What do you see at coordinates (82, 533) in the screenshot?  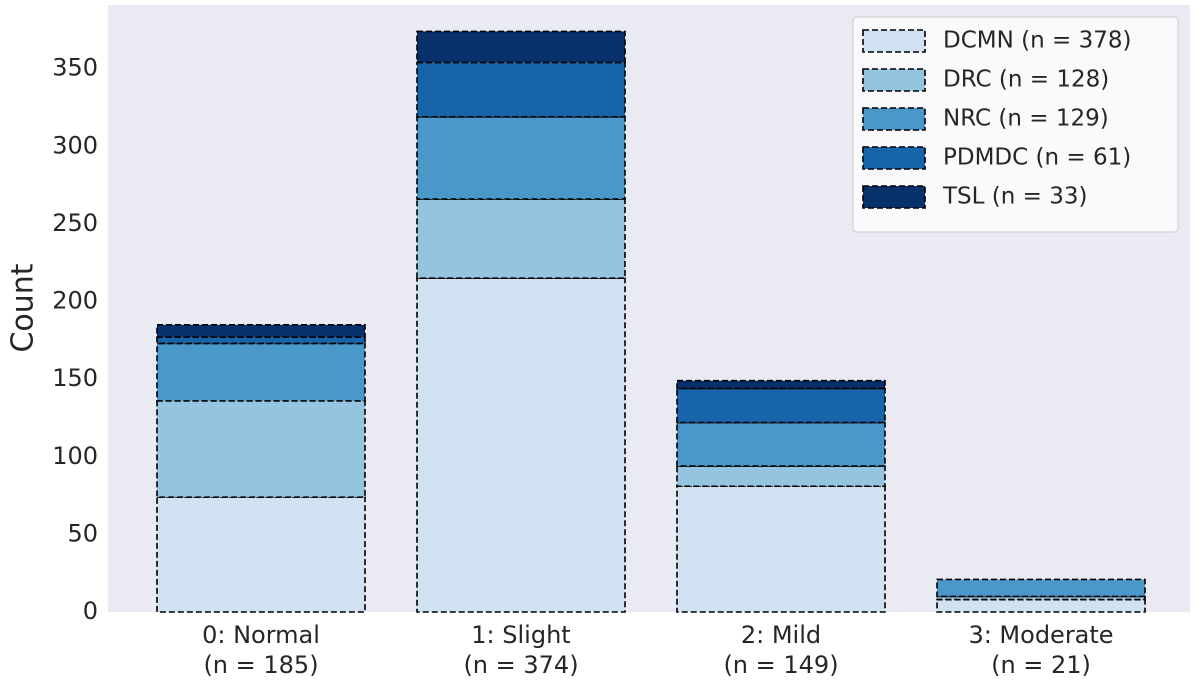 I see `y-tick-label: 50` at bounding box center [82, 533].